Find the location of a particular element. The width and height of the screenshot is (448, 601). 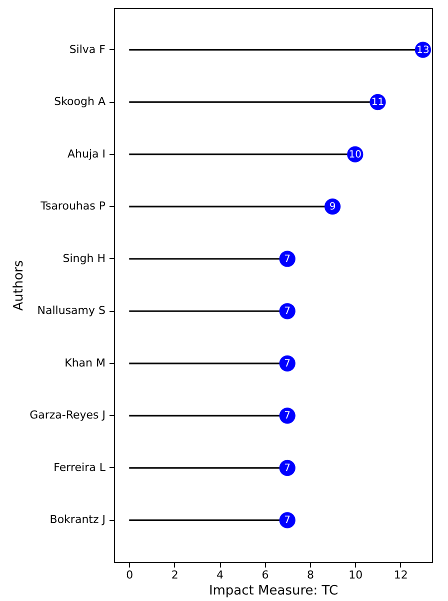

x-tick-label: 12 is located at coordinates (401, 575).